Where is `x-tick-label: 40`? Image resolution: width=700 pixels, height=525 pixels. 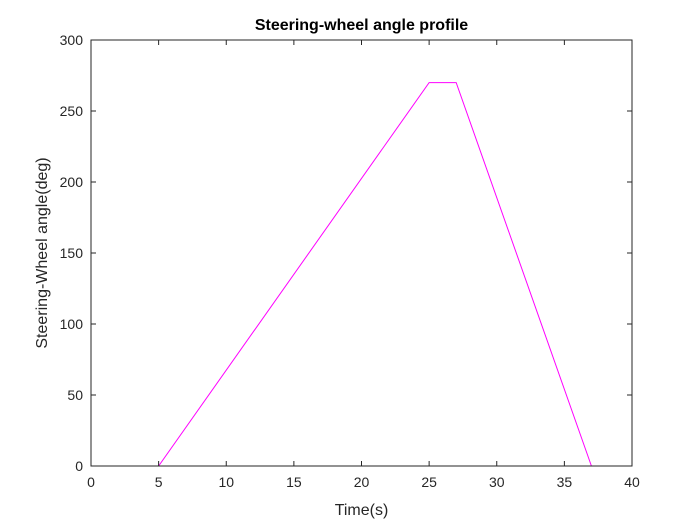 x-tick-label: 40 is located at coordinates (632, 482).